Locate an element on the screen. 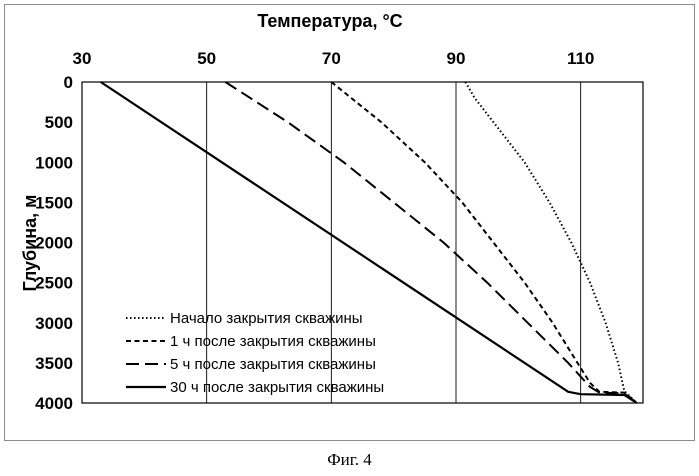 The image size is (699, 476). x-tick-label: 50 is located at coordinates (206, 58).